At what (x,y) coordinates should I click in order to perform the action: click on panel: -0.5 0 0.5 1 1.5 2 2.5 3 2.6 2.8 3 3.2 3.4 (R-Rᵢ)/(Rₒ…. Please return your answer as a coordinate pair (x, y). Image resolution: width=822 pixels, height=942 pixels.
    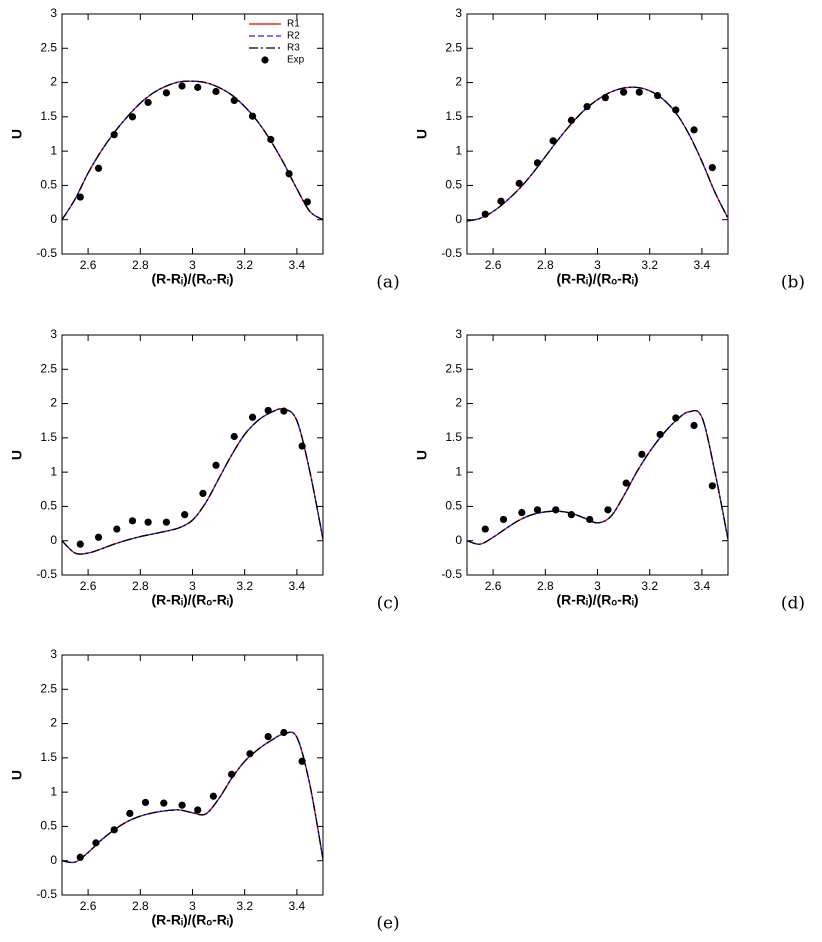
    Looking at the image, I should click on (609, 470).